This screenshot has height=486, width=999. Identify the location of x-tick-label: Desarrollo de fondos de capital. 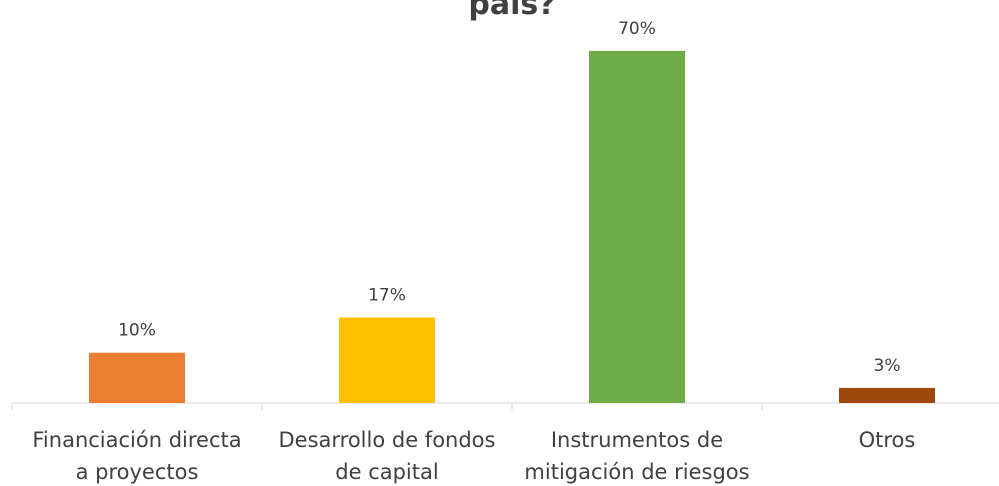
(387, 456).